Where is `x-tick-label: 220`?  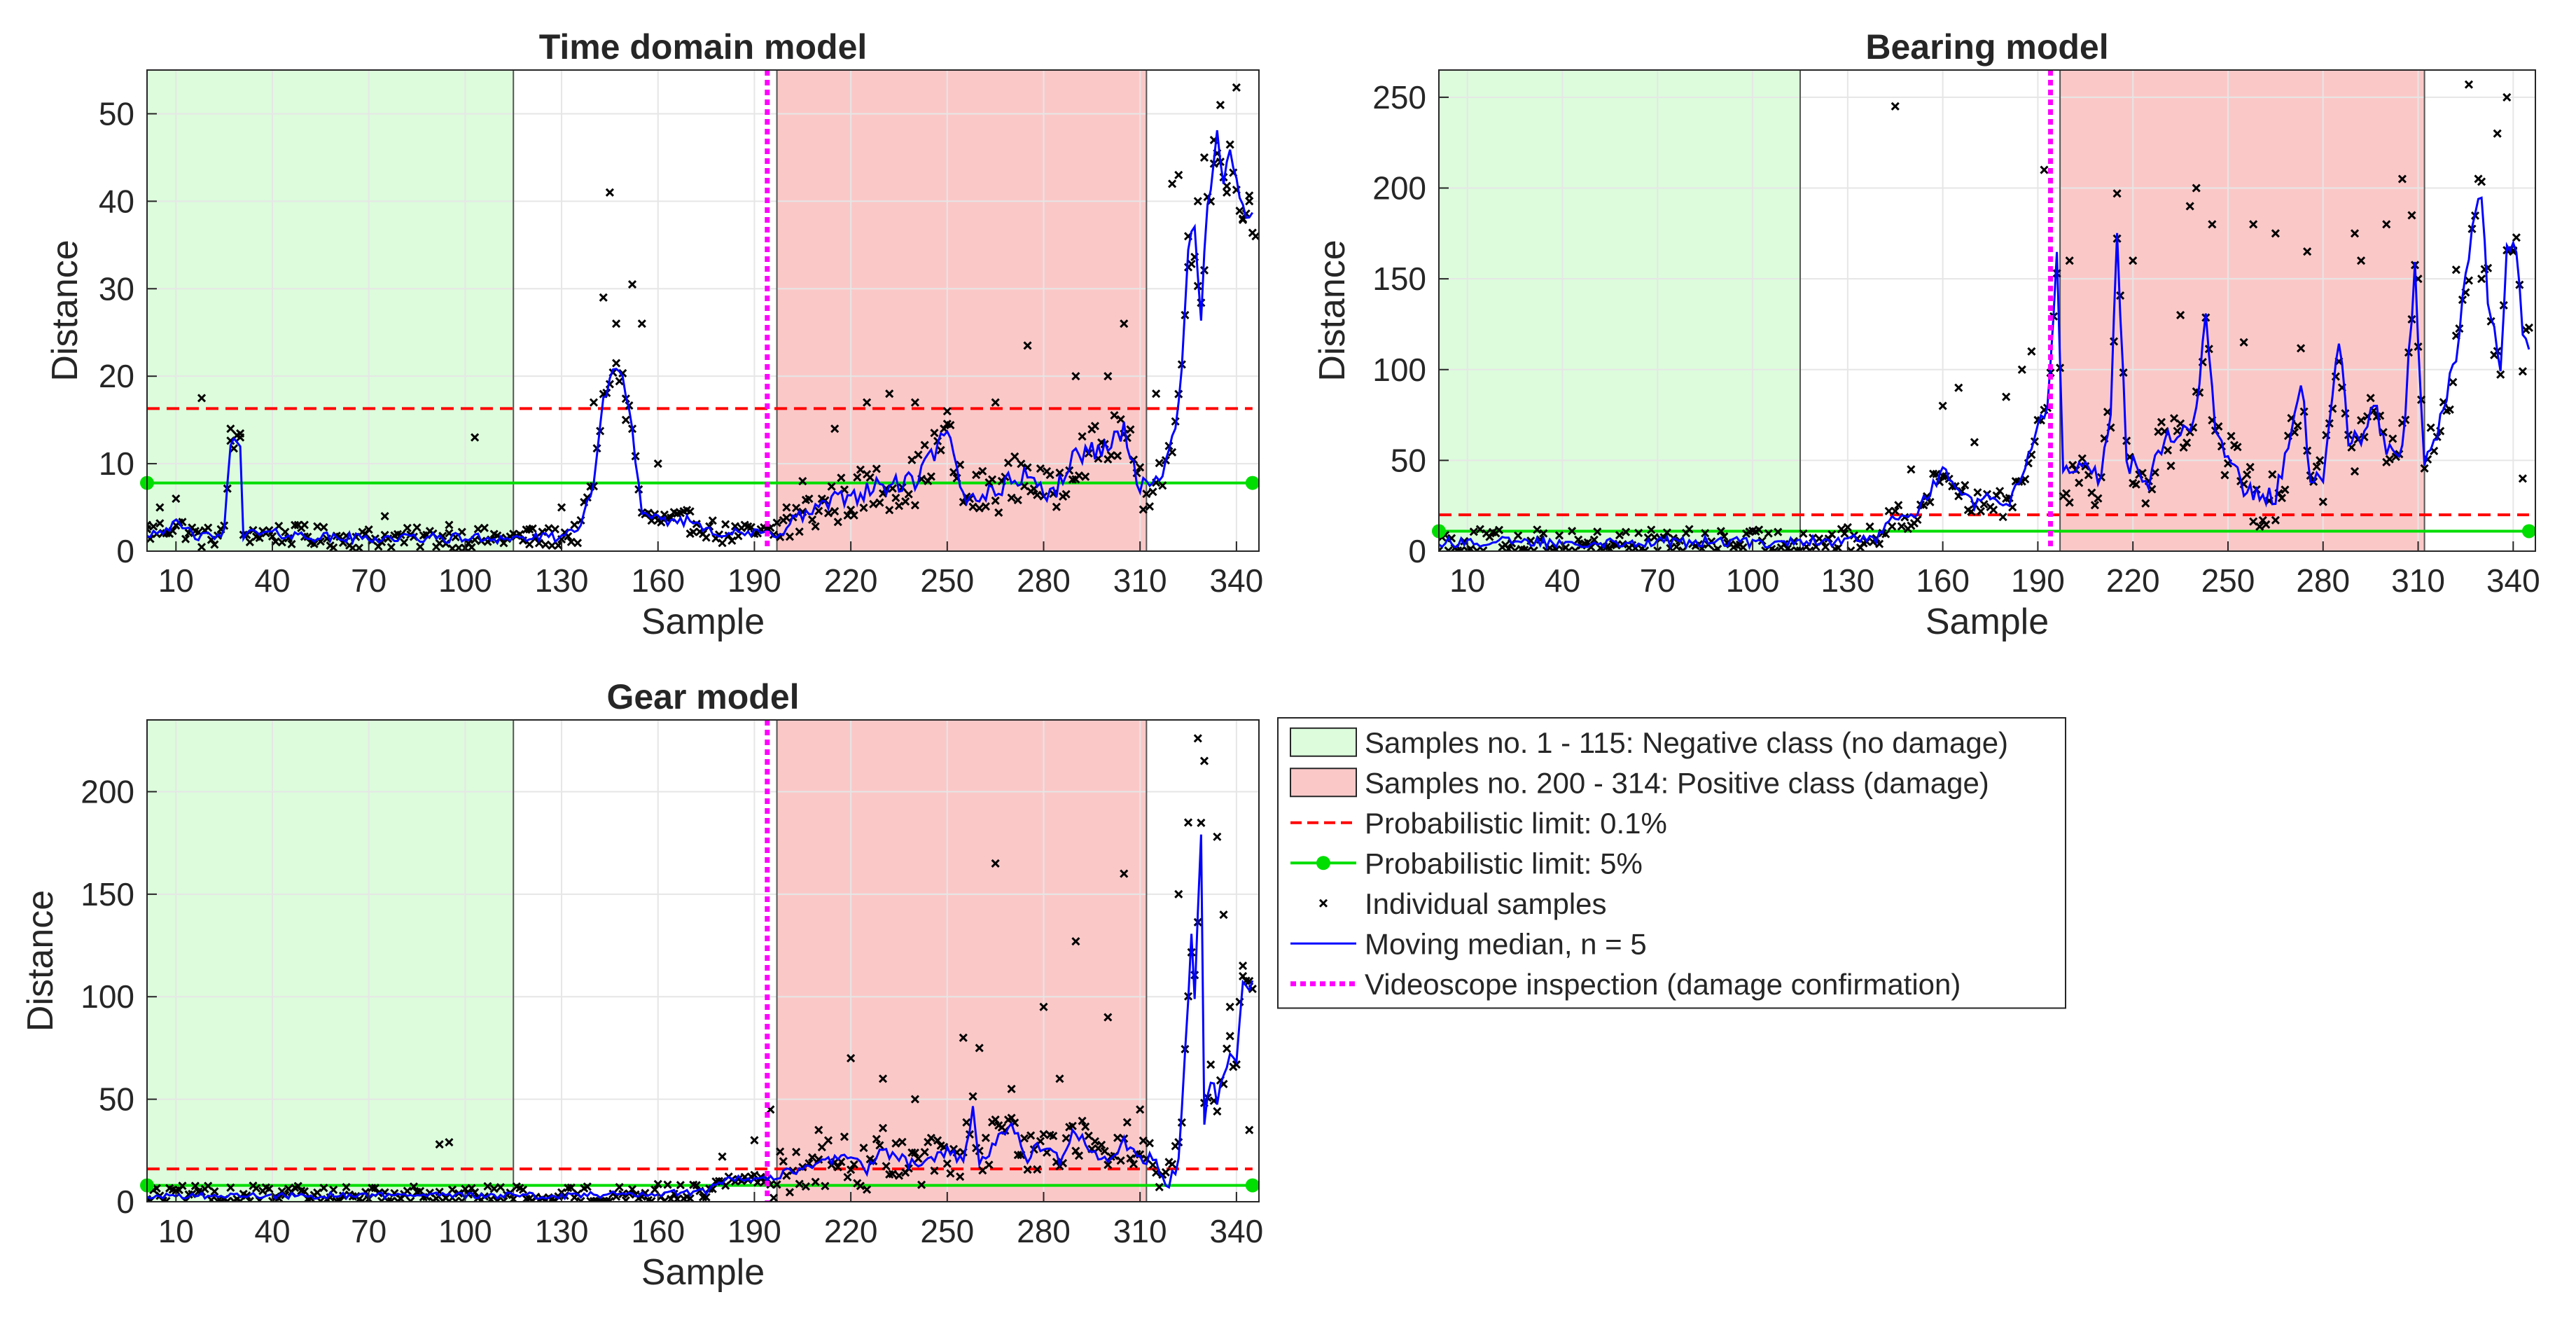
x-tick-label: 220 is located at coordinates (851, 1231).